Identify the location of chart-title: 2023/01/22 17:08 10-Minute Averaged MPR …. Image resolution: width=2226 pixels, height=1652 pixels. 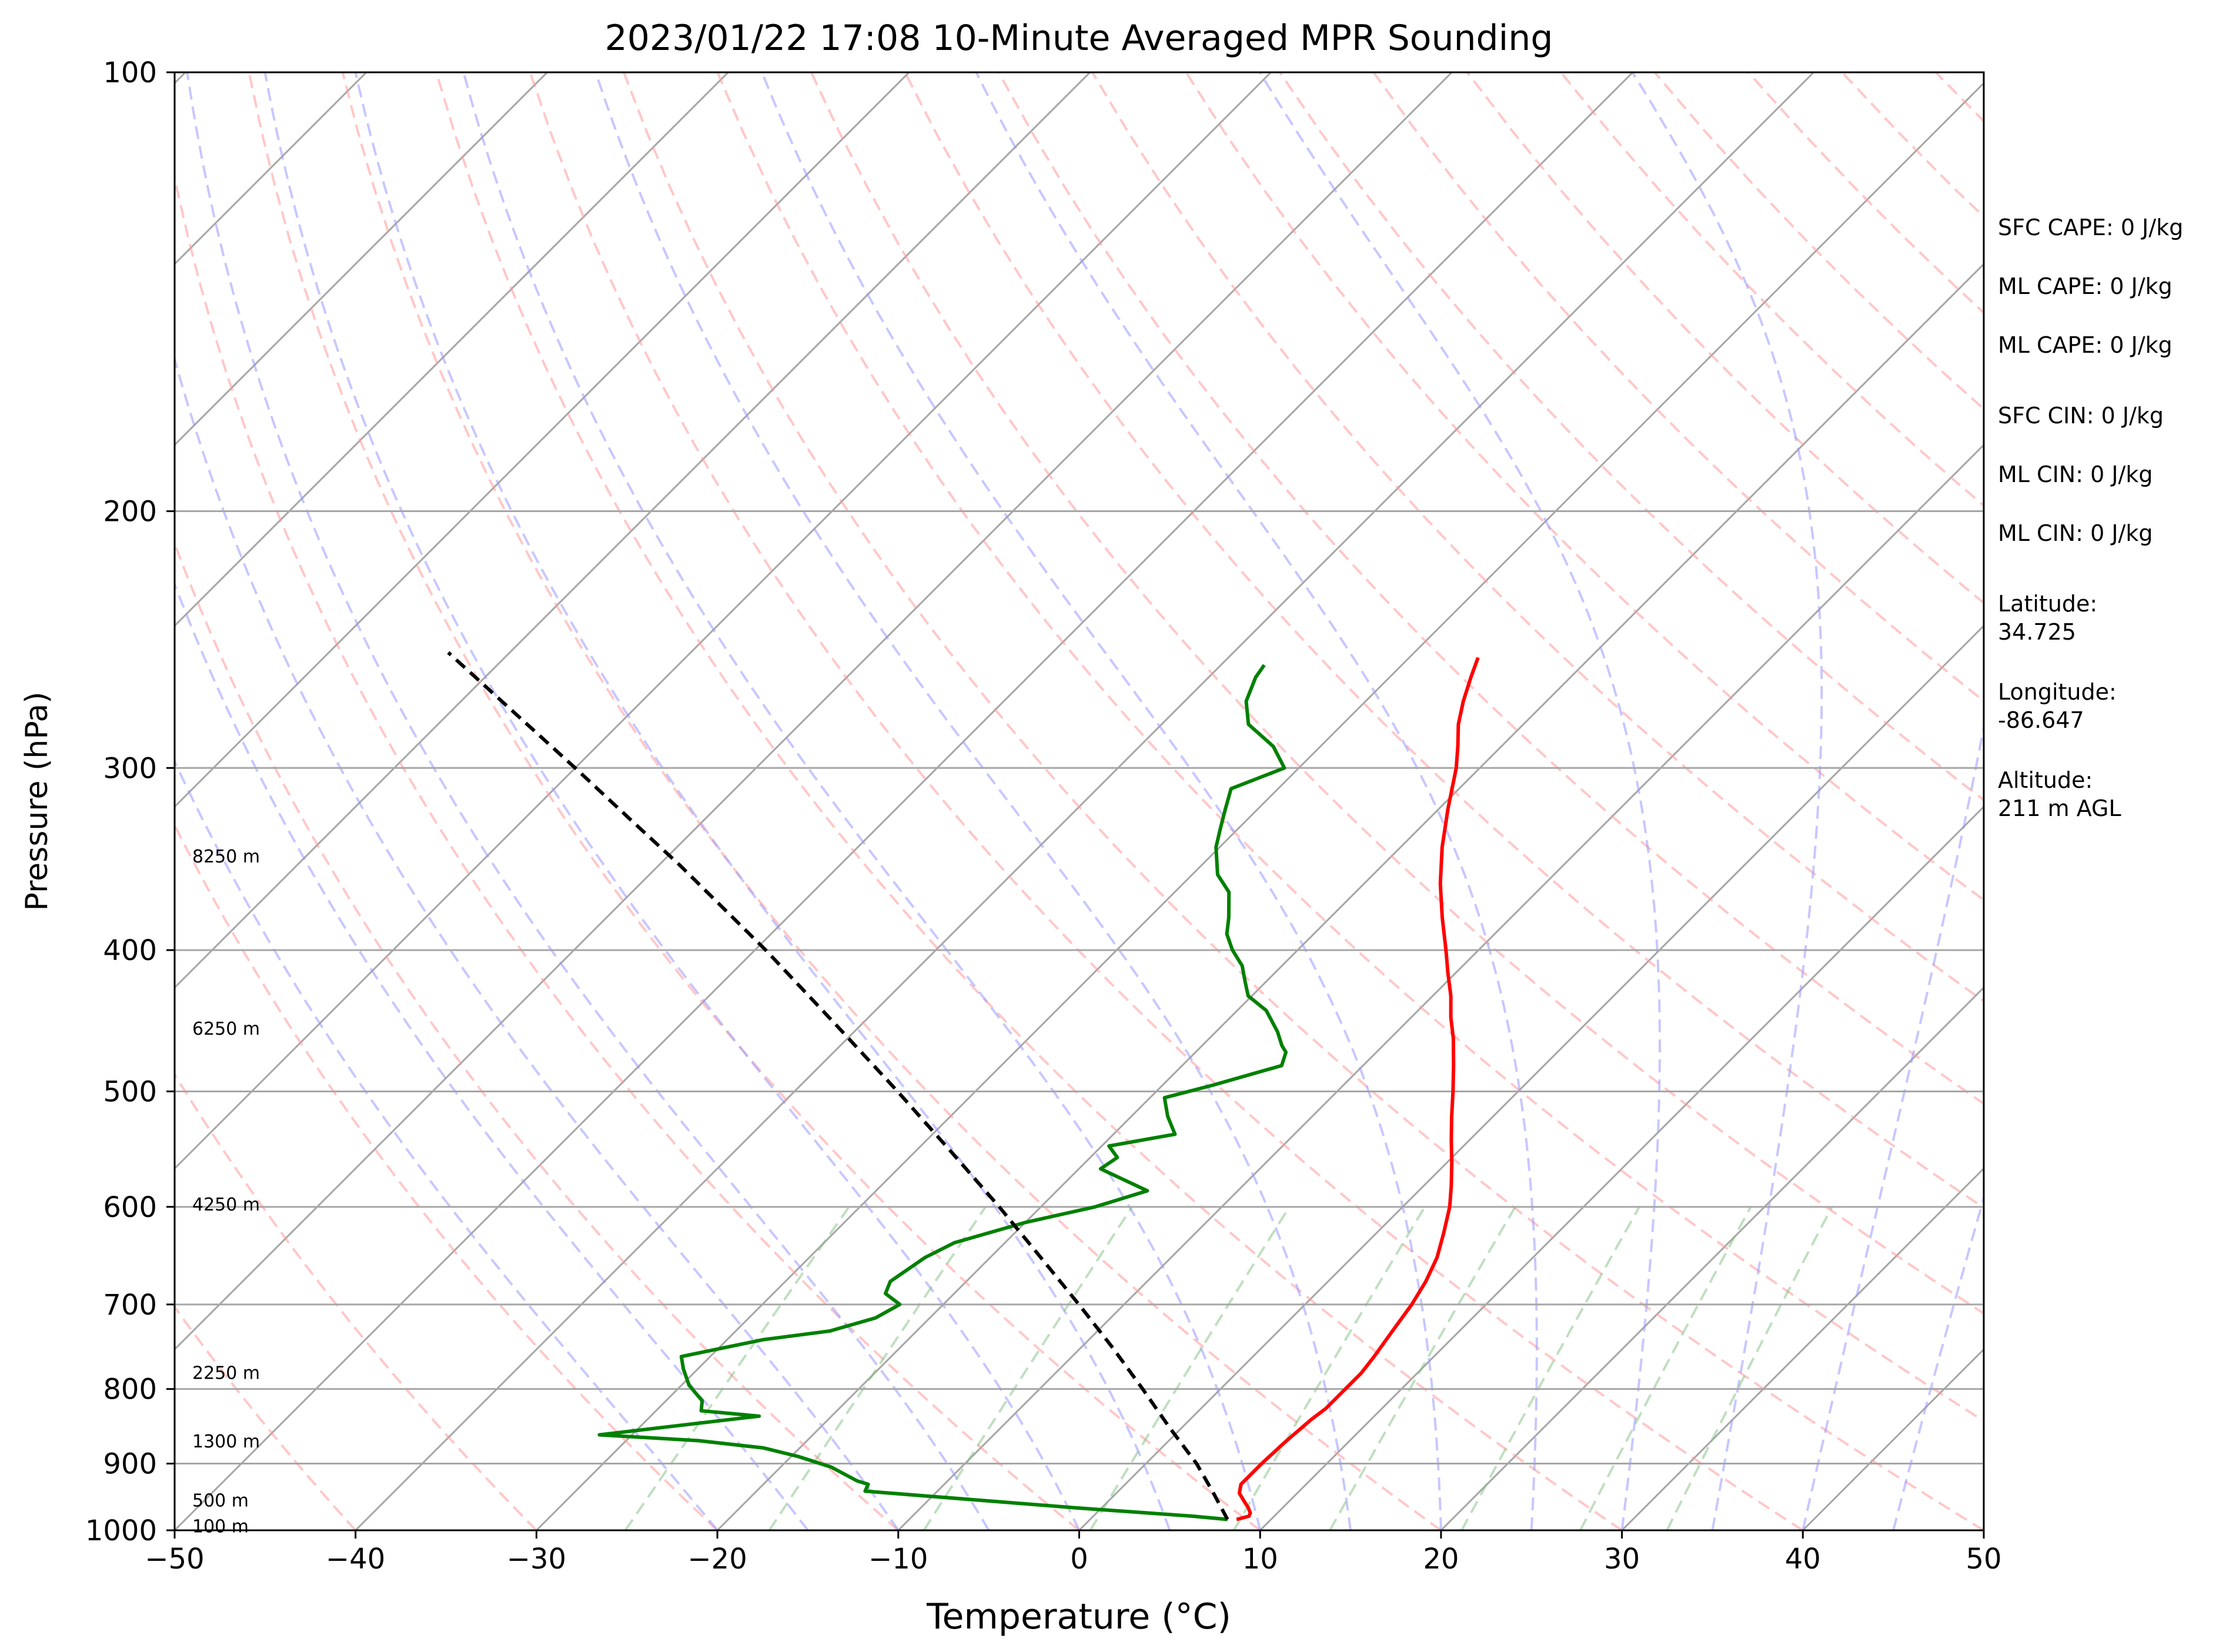
(1079, 38).